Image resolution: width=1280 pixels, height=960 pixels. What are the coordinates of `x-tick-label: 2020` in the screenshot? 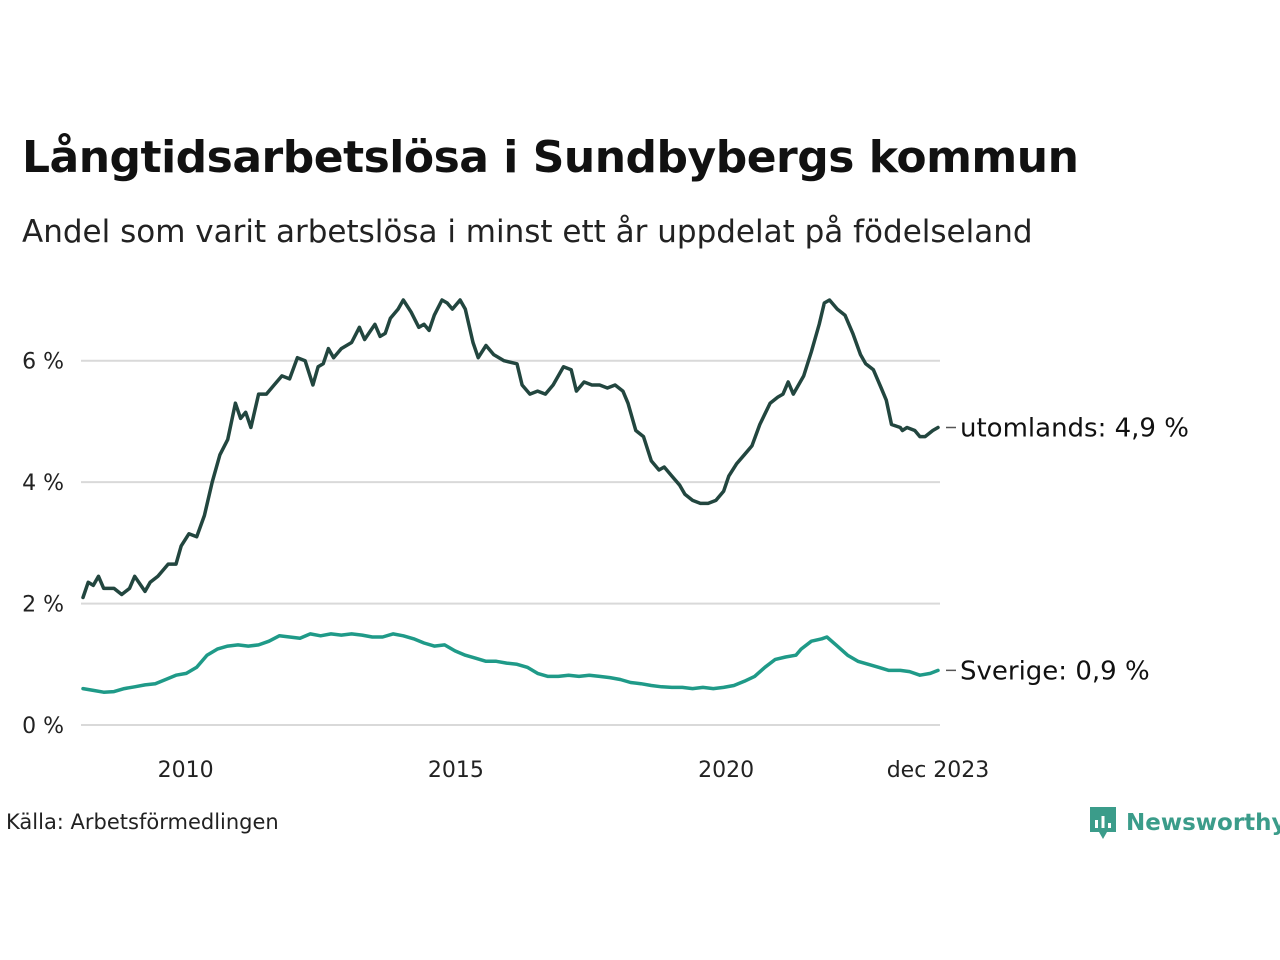 It's located at (726, 770).